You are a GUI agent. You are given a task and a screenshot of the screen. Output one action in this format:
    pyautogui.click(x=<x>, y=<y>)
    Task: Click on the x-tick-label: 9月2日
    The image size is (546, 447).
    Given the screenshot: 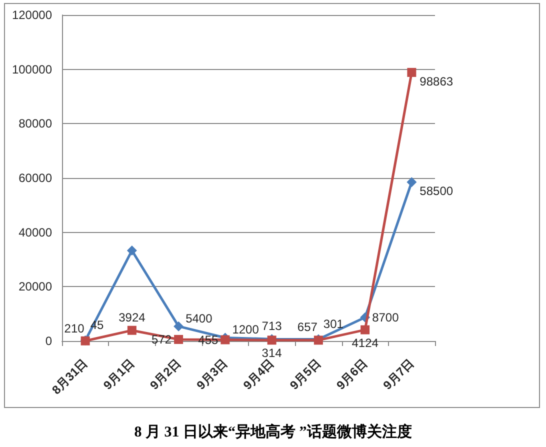 What is the action you would take?
    pyautogui.click(x=165, y=374)
    